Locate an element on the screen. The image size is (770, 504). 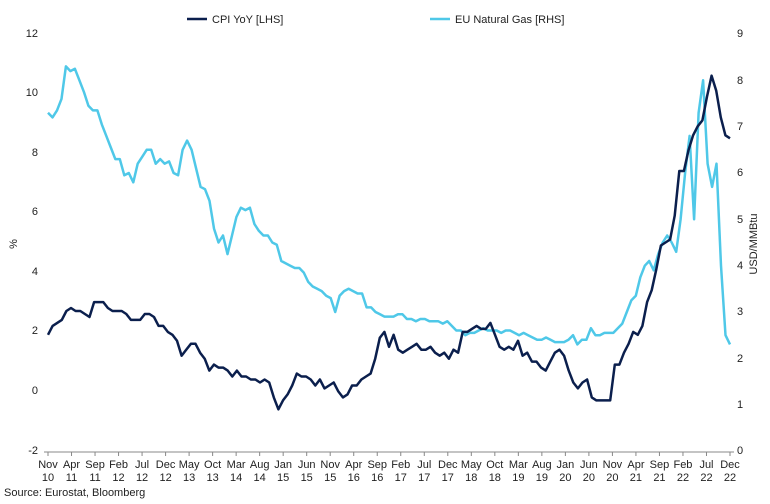
left-tick-label: 4 is located at coordinates (35, 272).